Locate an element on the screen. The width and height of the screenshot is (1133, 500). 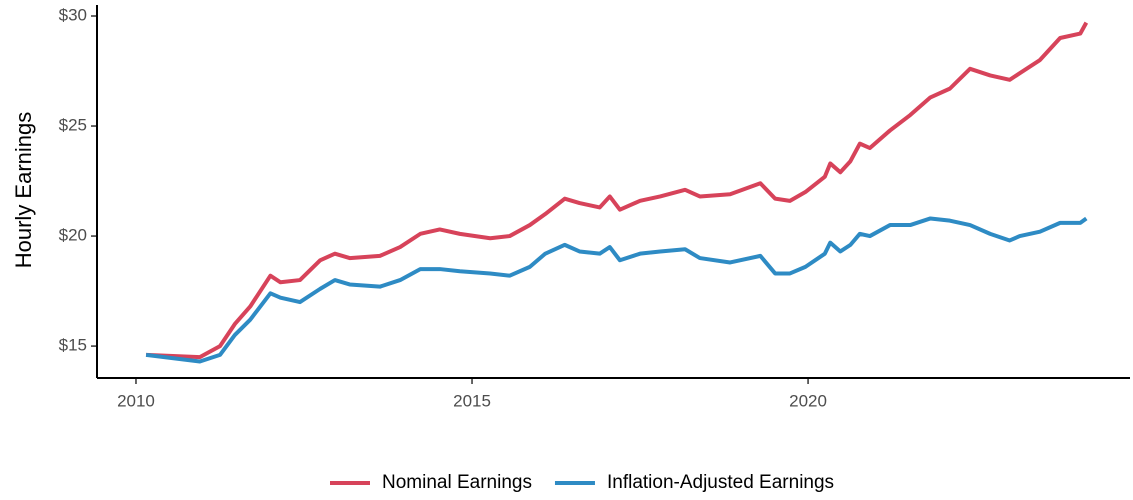
y-axis-label: Hourly Earnings is located at coordinates (23, 190).